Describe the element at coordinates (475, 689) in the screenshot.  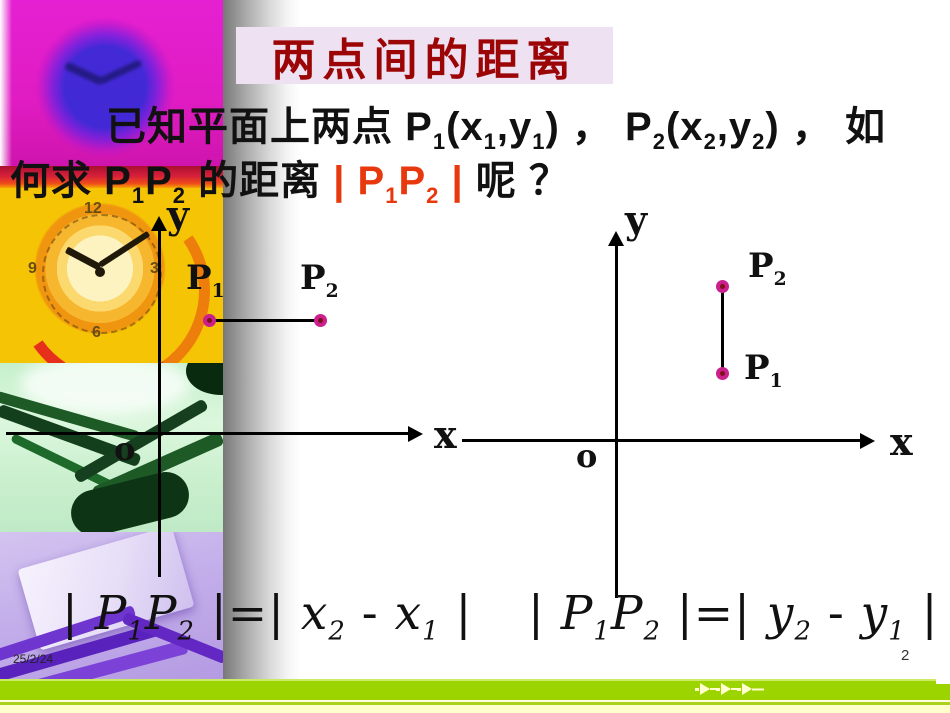
I see `slide-nav-bar` at that location.